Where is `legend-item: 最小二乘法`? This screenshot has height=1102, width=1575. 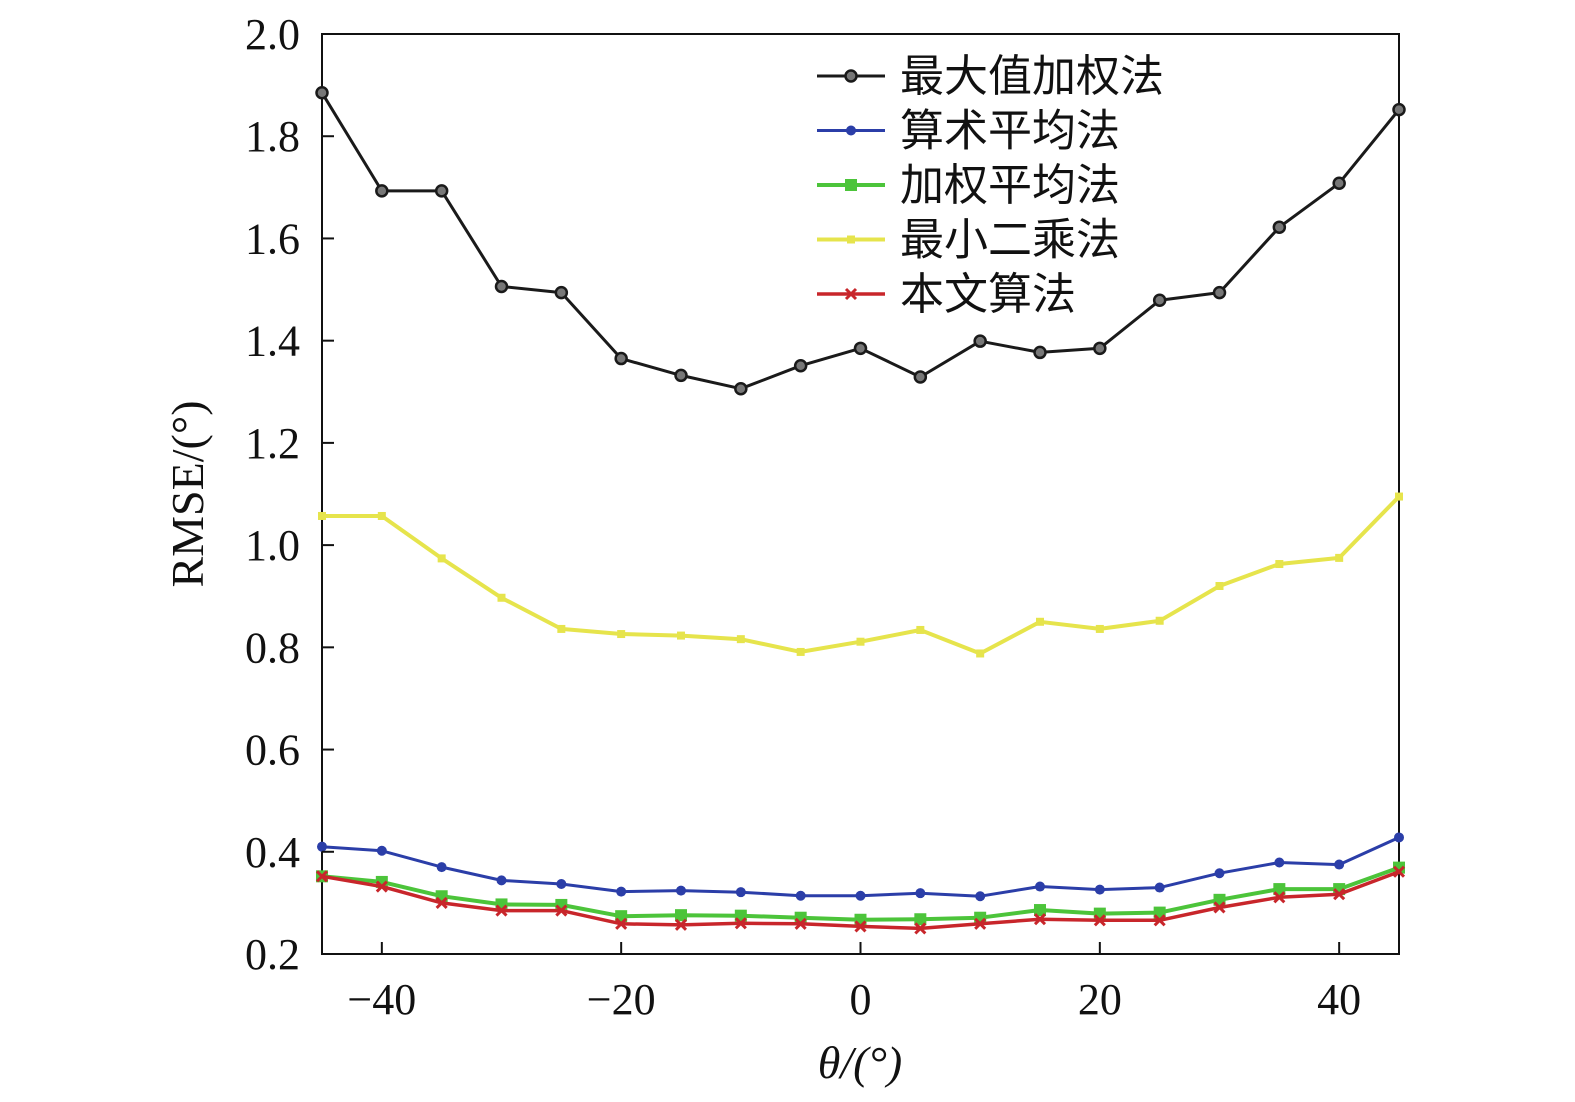
legend-item: 最小二乘法 is located at coordinates (968, 240).